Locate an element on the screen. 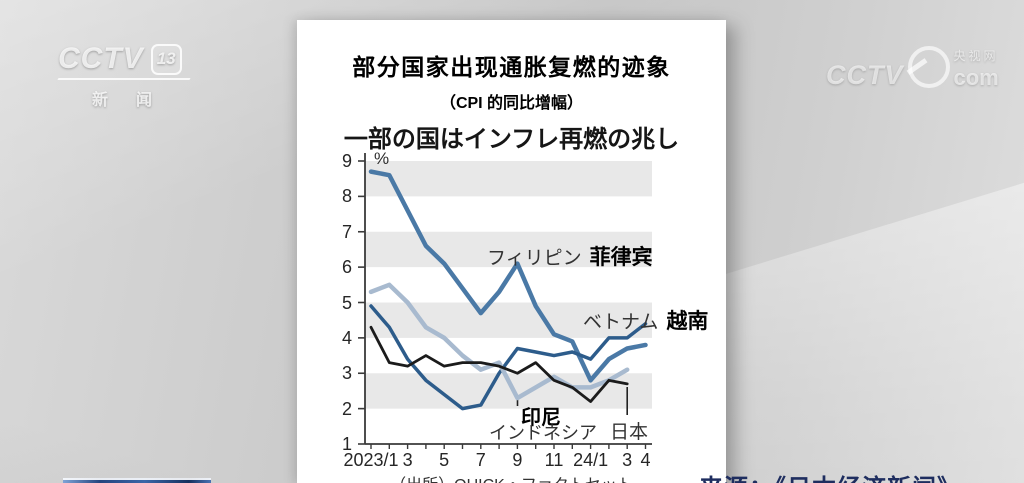 This screenshot has height=483, width=1024. x-axis-tick-label: 2023/1 is located at coordinates (371, 460).